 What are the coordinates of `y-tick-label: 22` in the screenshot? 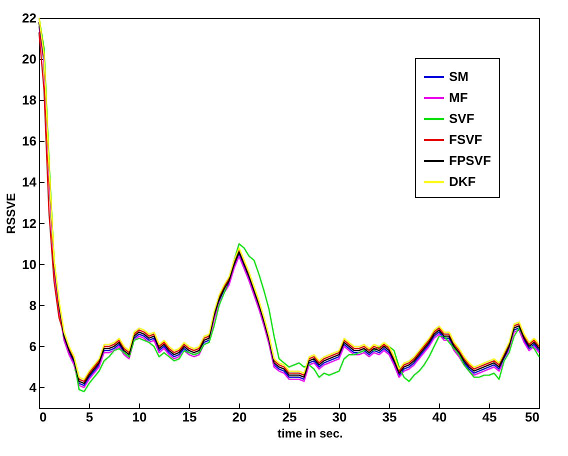 It's located at (29, 18).